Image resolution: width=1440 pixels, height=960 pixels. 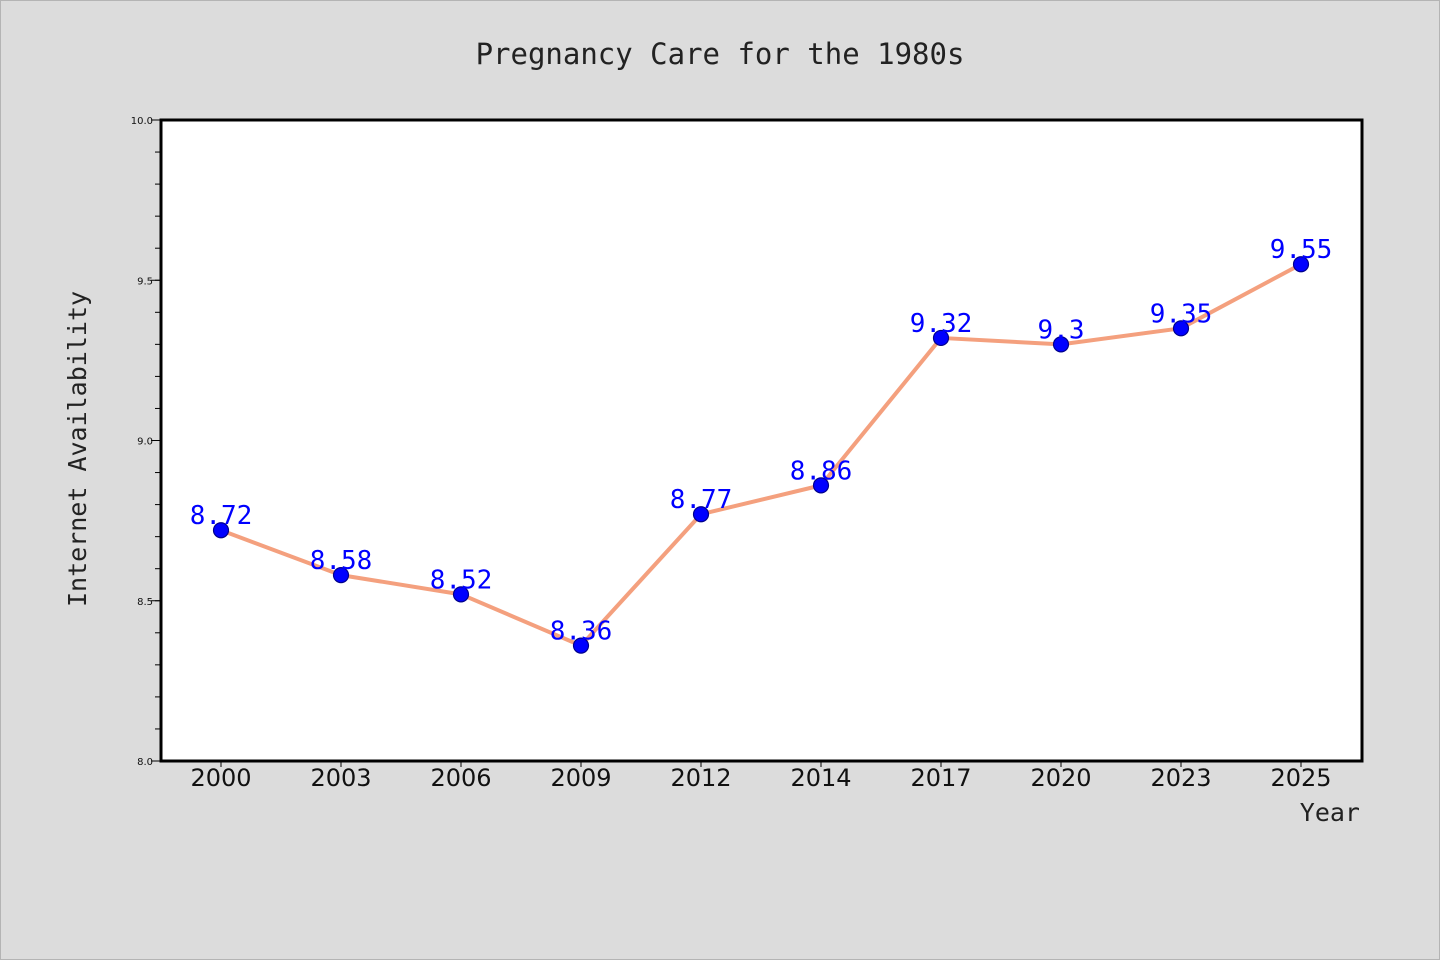 What do you see at coordinates (77, 449) in the screenshot?
I see `y-axis-label: Internet Availability` at bounding box center [77, 449].